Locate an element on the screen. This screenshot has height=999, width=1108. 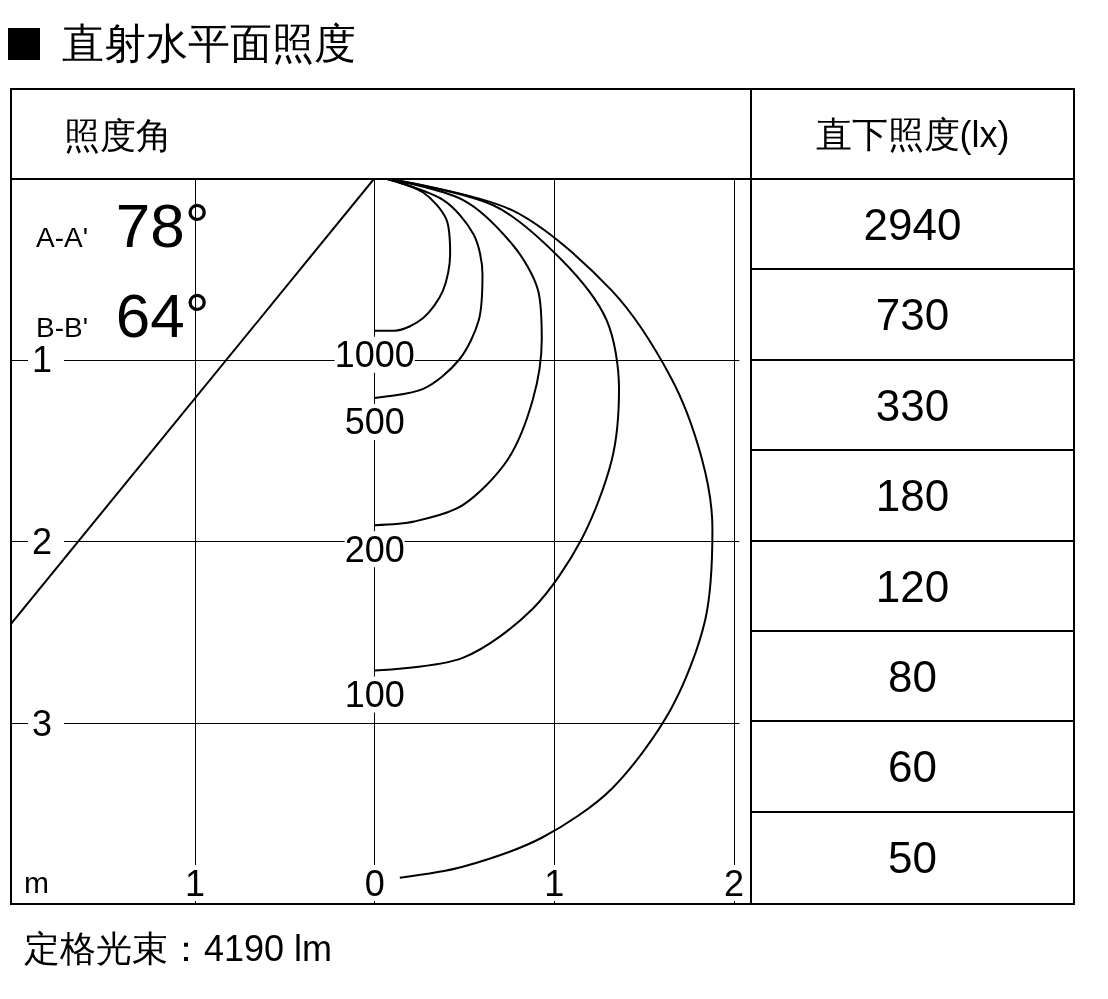
x-tick-label: 0 is located at coordinates (374, 883).